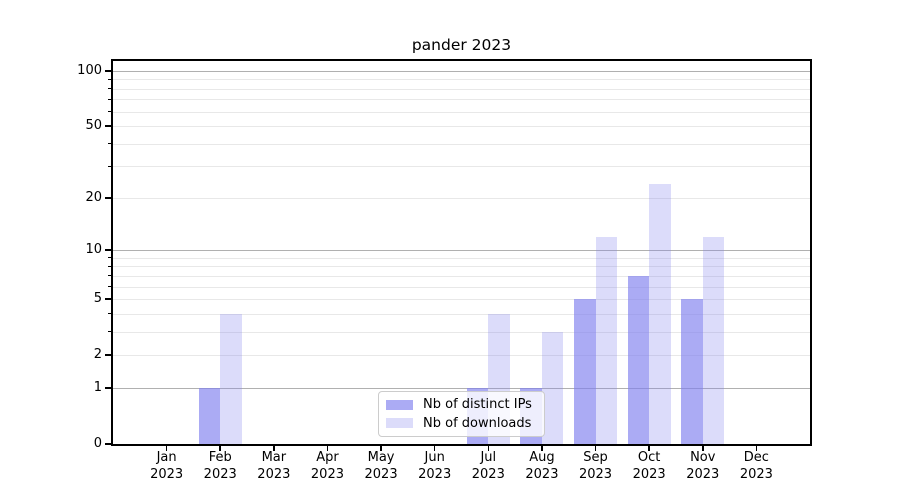  I want to click on bar-distinct-ips-feb, so click(209, 415).